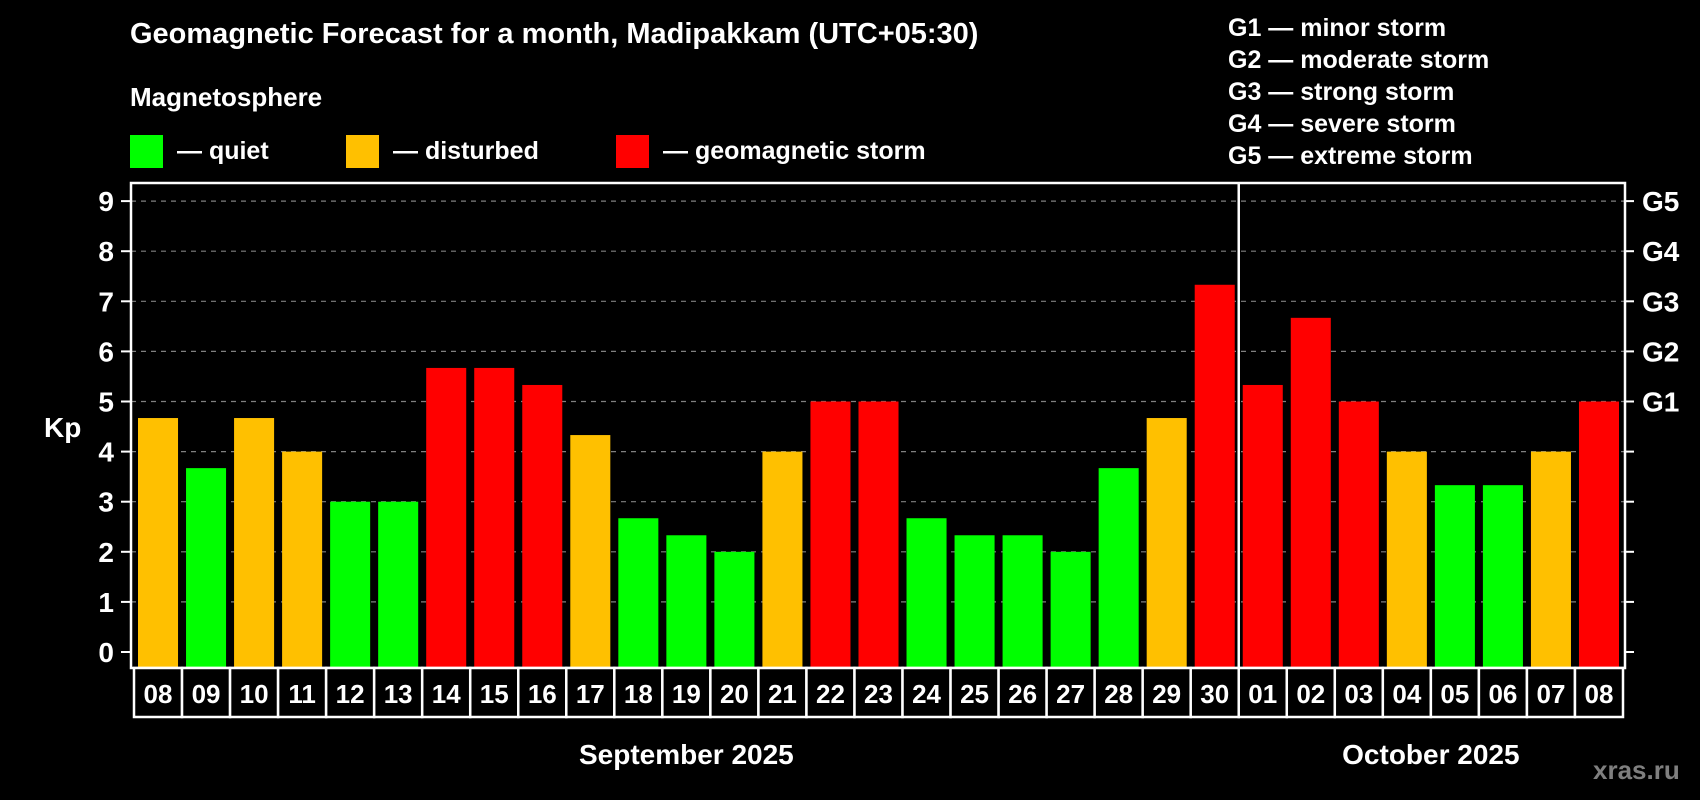  Describe the element at coordinates (1118, 694) in the screenshot. I see `date-label: 28` at that location.